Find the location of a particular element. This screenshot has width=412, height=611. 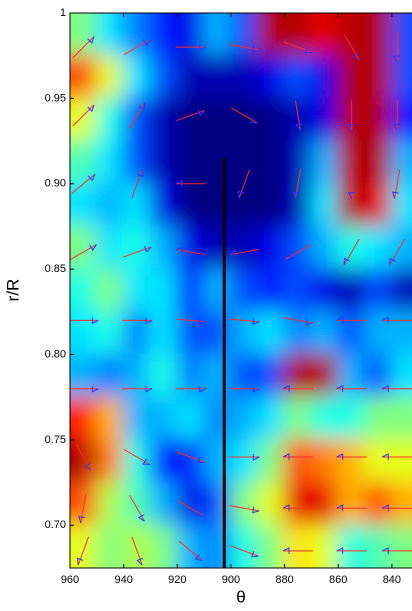

x-tick-label: 940 is located at coordinates (123, 580).